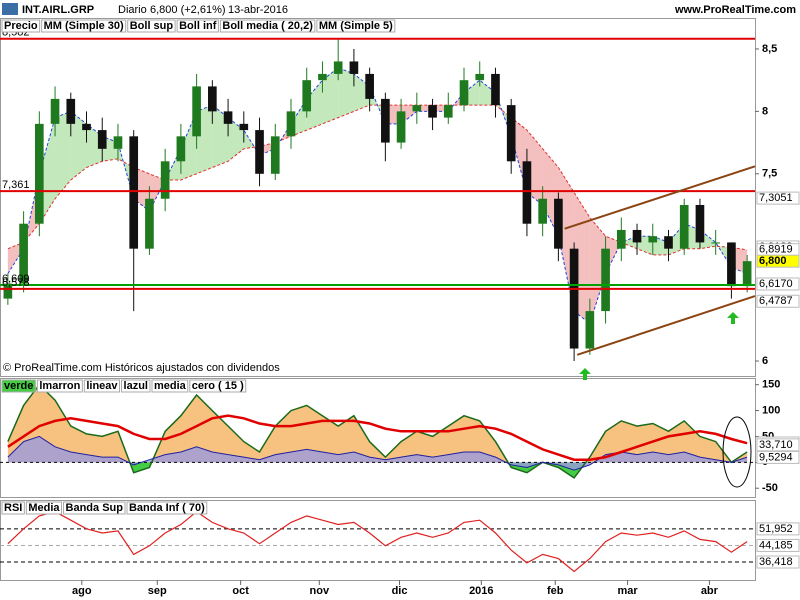  What do you see at coordinates (16, 279) in the screenshot?
I see `level-label: 6,609` at bounding box center [16, 279].